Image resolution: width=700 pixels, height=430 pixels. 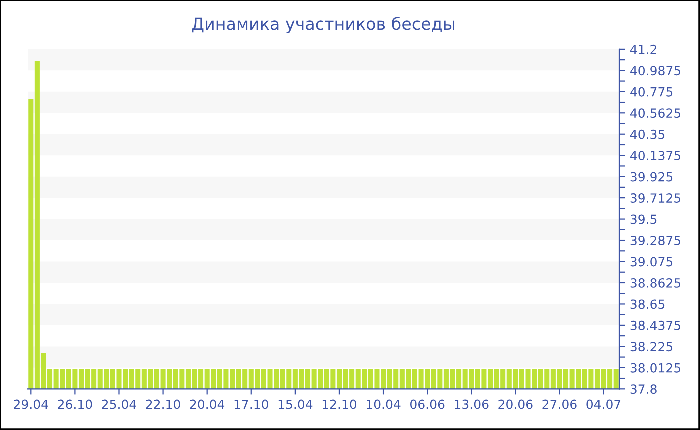 I want to click on y-tick-label: 39.075, so click(x=651, y=262).